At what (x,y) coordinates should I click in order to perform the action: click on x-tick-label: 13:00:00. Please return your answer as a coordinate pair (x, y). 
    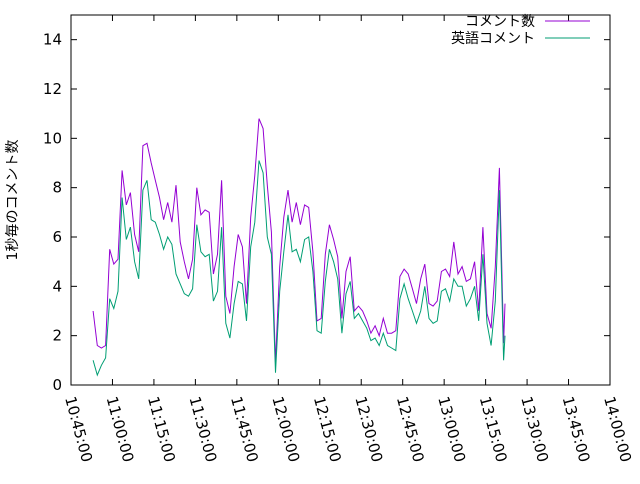
    Looking at the image, I should click on (451, 429).